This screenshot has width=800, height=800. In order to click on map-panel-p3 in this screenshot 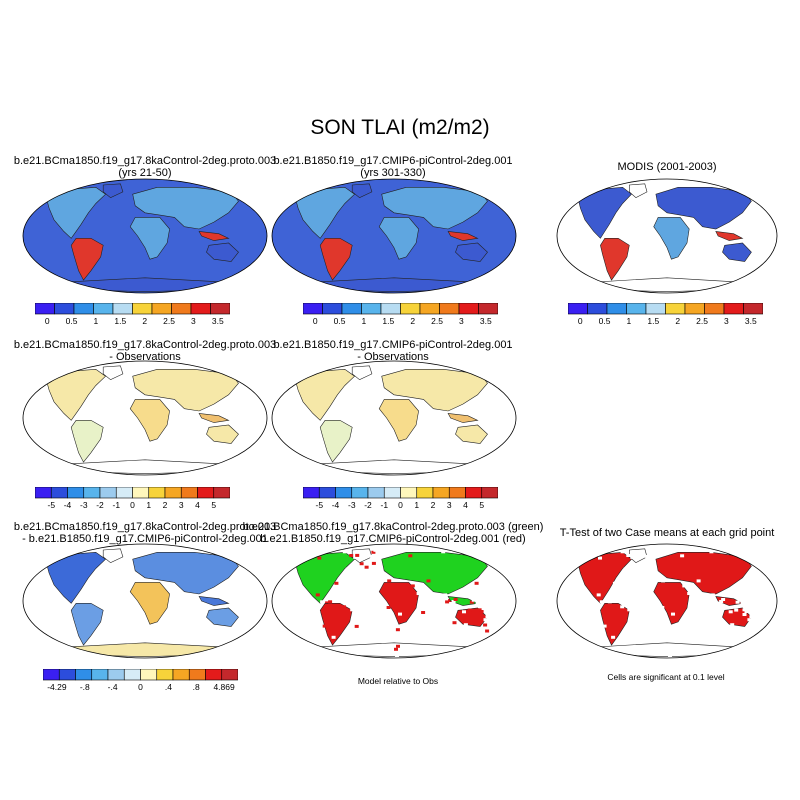, I will do `click(667, 236)`.